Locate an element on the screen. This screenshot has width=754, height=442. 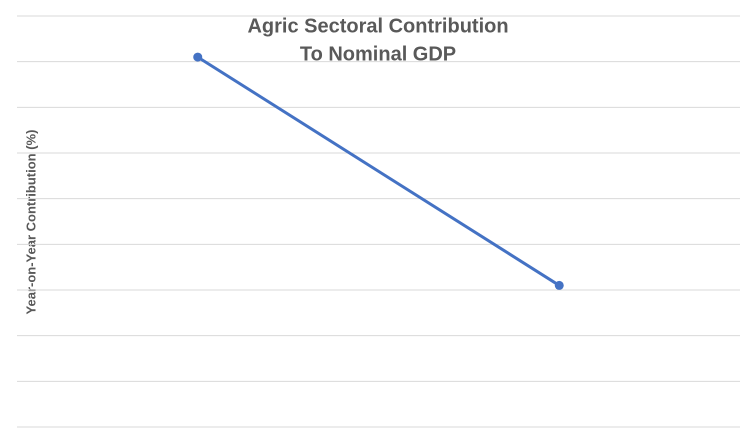
y-axis-label: Year-on-Year Contribution (%) is located at coordinates (30, 222).